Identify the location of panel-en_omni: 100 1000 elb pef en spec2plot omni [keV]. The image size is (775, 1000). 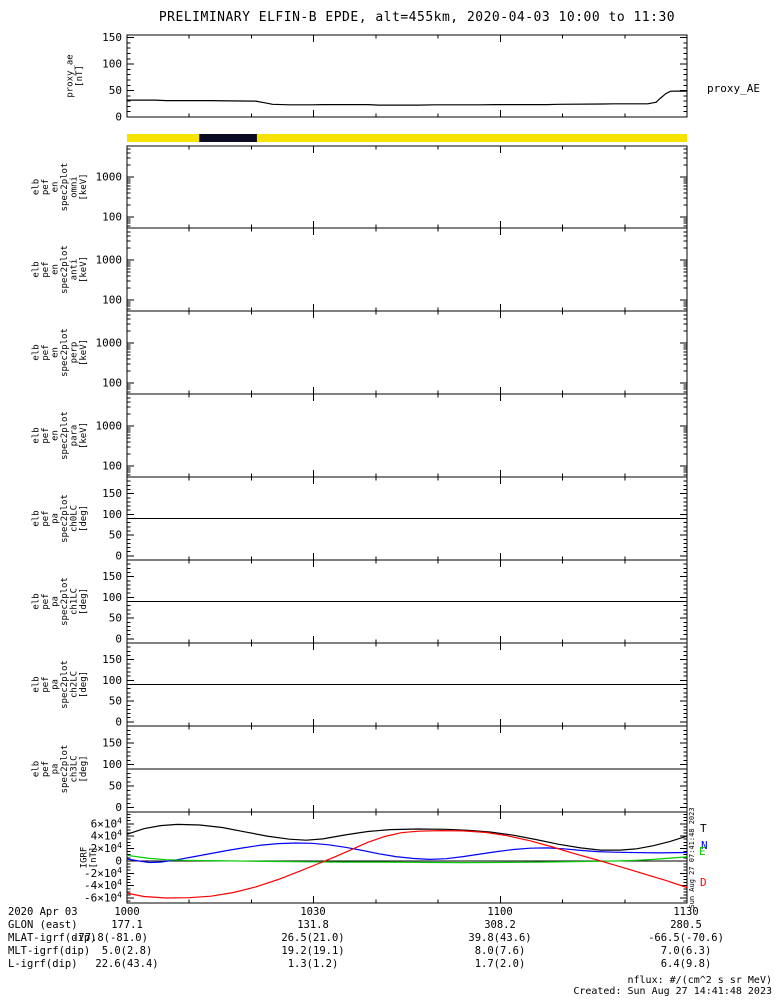
(360, 187).